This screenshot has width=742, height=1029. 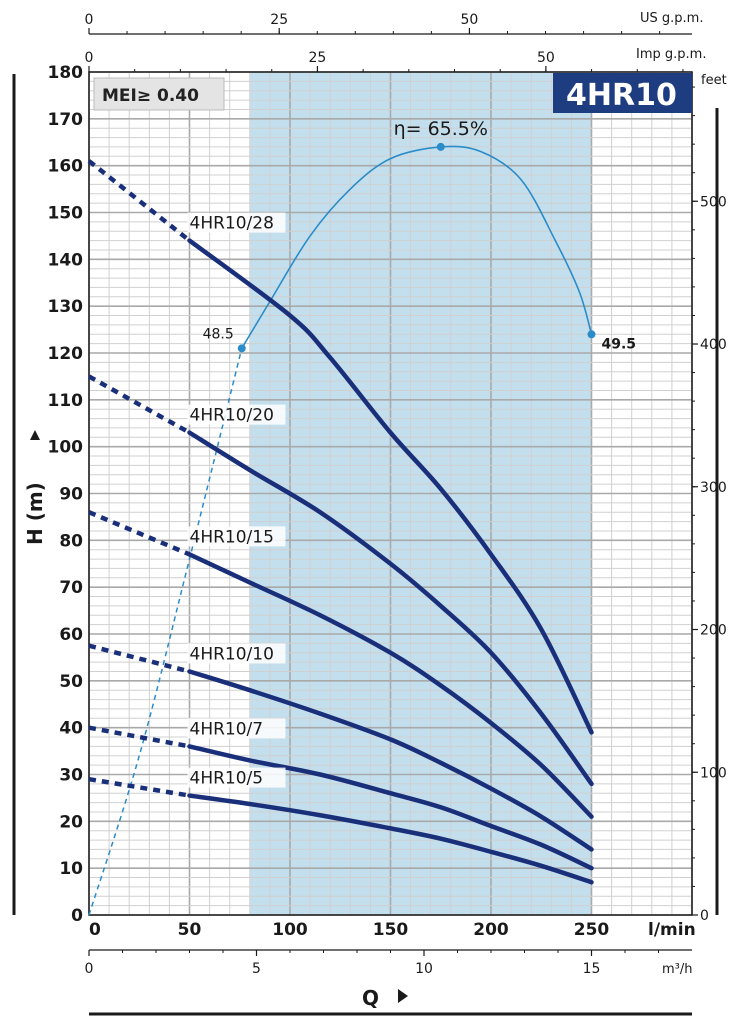 What do you see at coordinates (95, 930) in the screenshot?
I see `x-tick-label: 0` at bounding box center [95, 930].